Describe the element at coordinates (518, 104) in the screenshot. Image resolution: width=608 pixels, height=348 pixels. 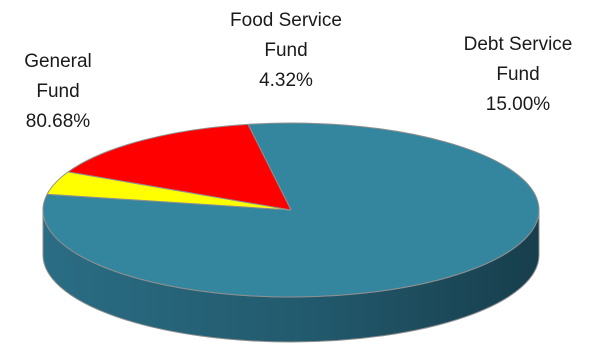
I see `slice-value-label: 15.00%` at that location.